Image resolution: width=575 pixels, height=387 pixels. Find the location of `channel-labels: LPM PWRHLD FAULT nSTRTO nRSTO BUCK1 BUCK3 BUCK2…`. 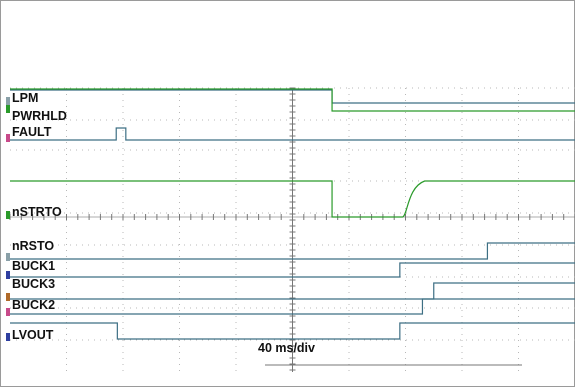

channel-labels: LPM PWRHLD FAULT nSTRTO nRSTO BUCK1 BUCK3 BUCK2… is located at coordinates (36, 216).